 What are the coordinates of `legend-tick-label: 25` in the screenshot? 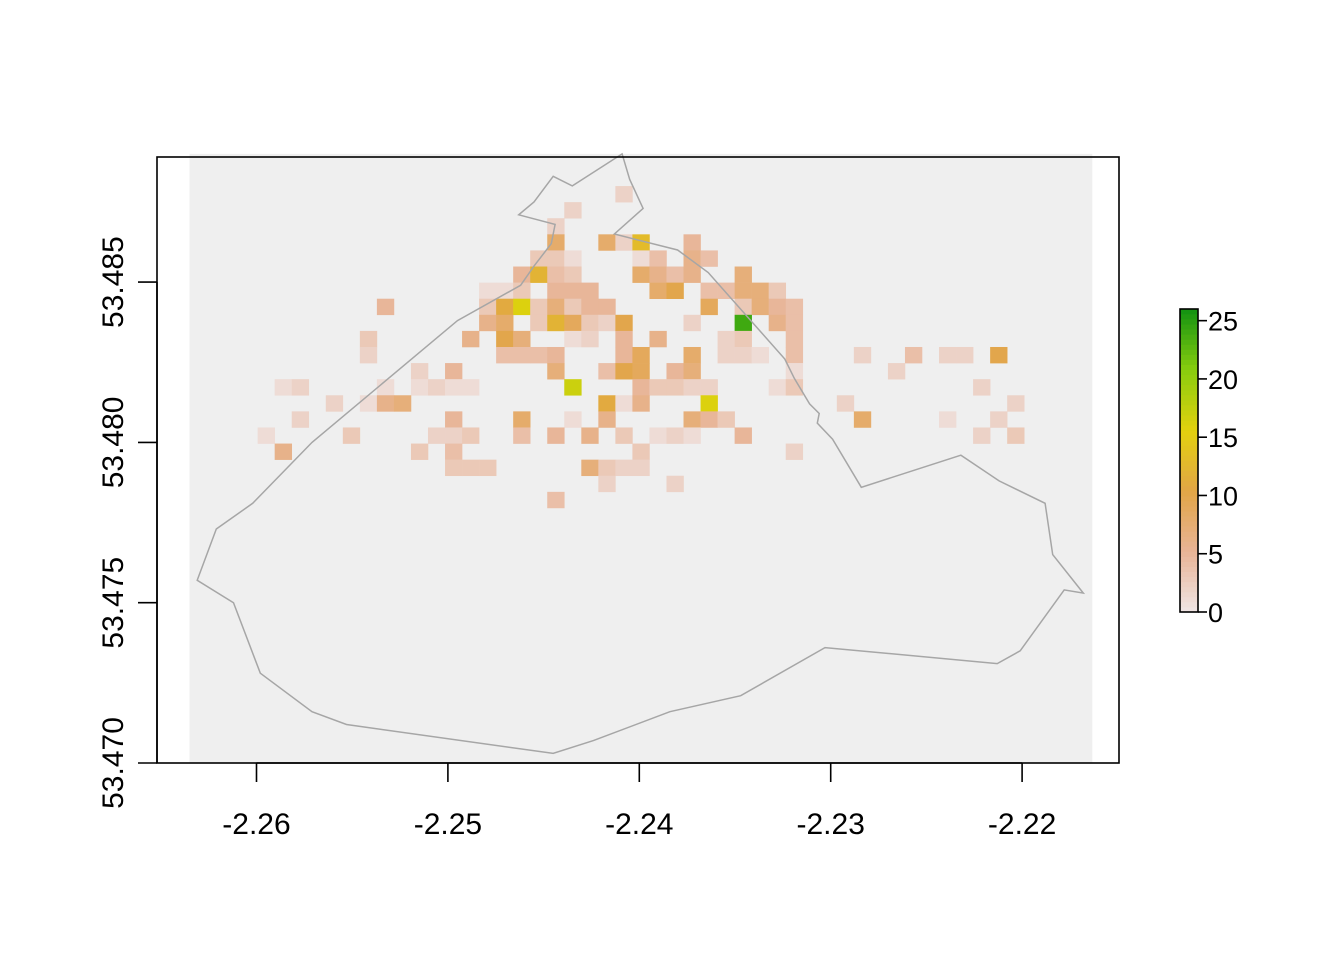 It's located at (1223, 322).